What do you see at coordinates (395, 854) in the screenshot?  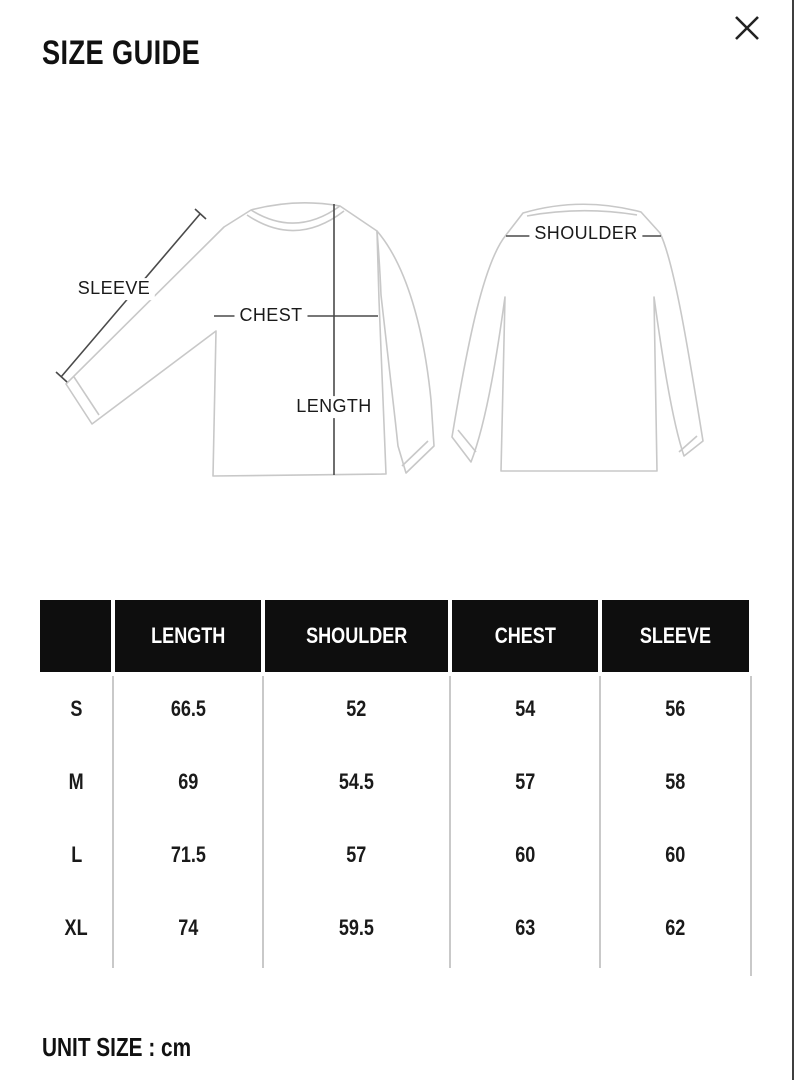 I see `table-row-l: L 71.5 57 60 60` at bounding box center [395, 854].